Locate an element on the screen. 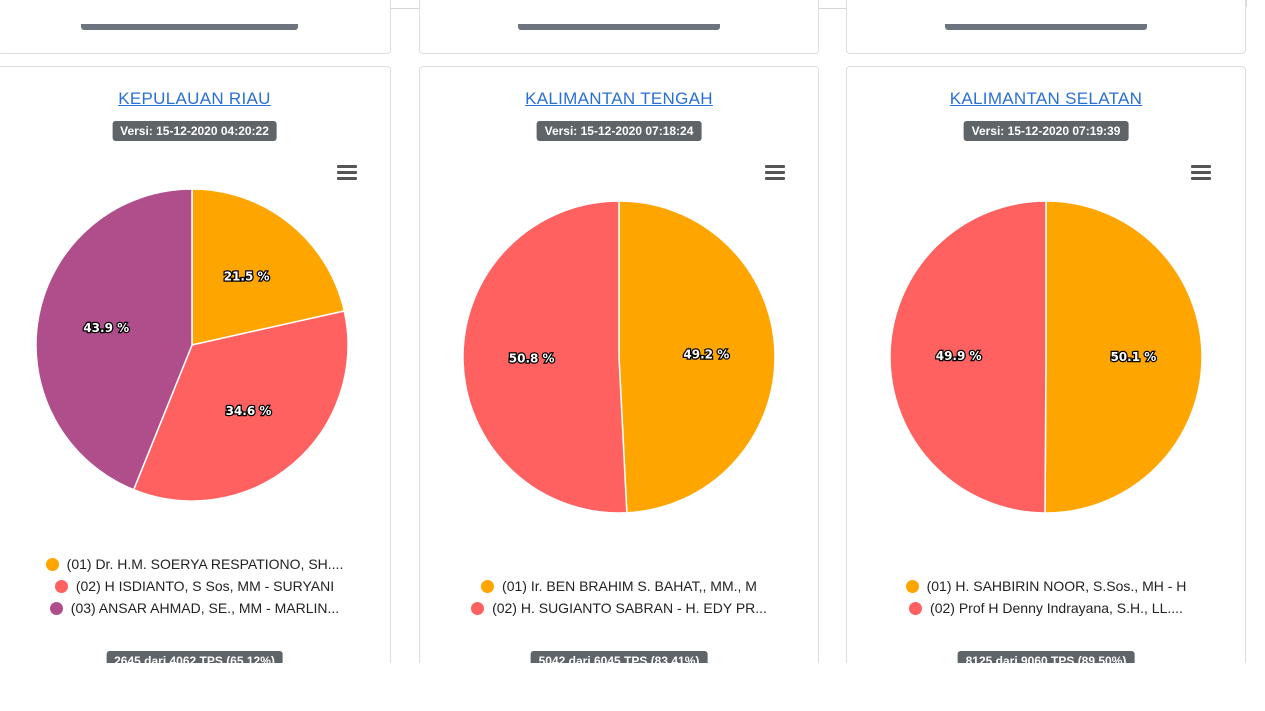 The height and width of the screenshot is (711, 1265). version-badge: Versi: 15-12-2020 07:18:24 is located at coordinates (619, 131).